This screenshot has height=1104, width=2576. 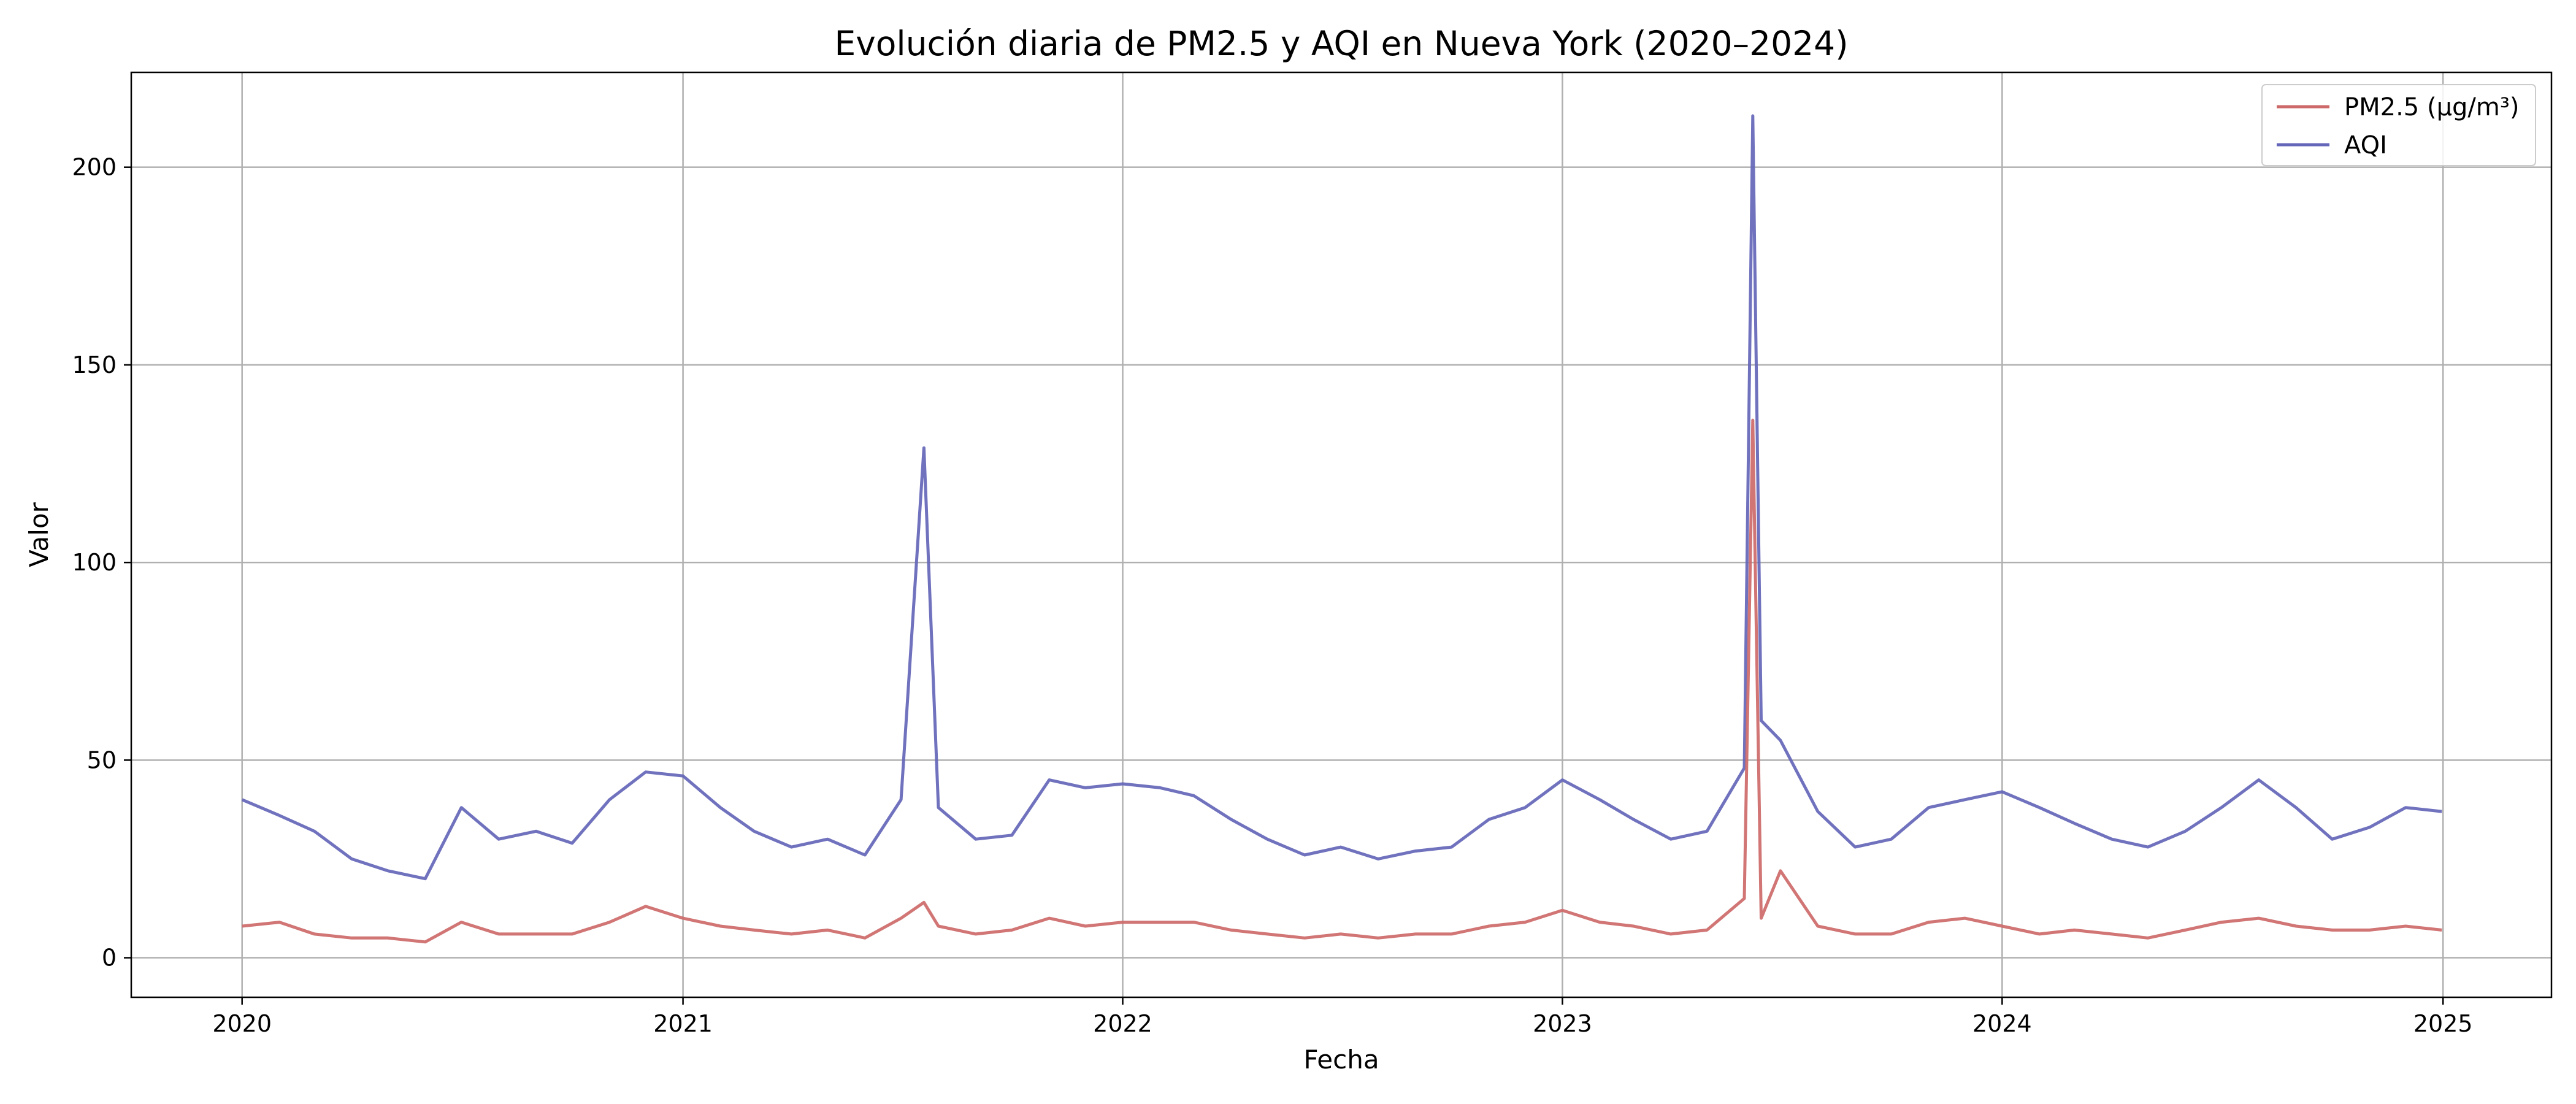 I want to click on y-tick-label: 0, so click(x=109, y=958).